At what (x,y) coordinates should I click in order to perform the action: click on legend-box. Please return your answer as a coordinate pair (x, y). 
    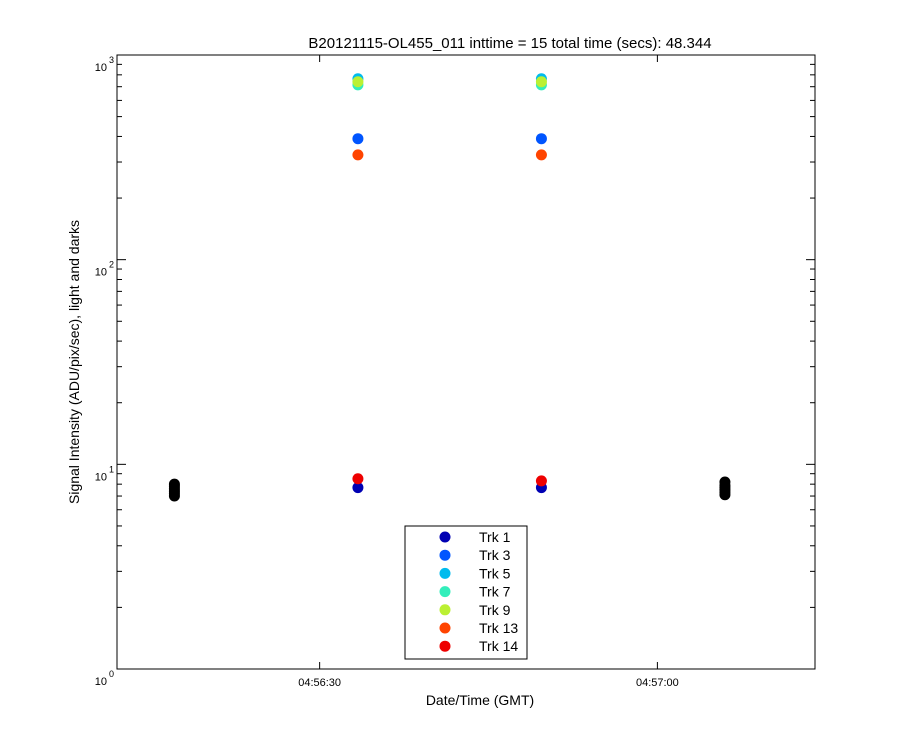
    Looking at the image, I should click on (466, 592).